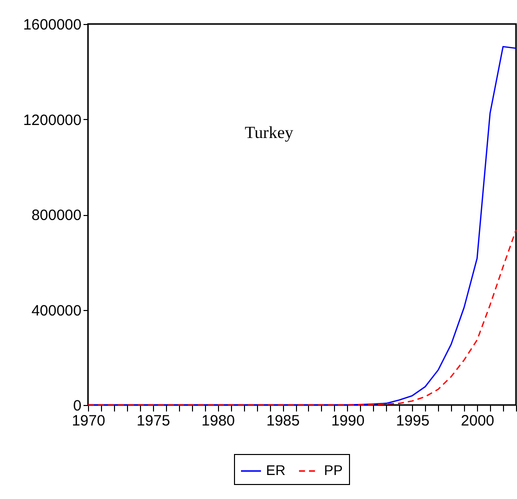  Describe the element at coordinates (52, 25) in the screenshot. I see `y-tick-label: 1600000` at that location.